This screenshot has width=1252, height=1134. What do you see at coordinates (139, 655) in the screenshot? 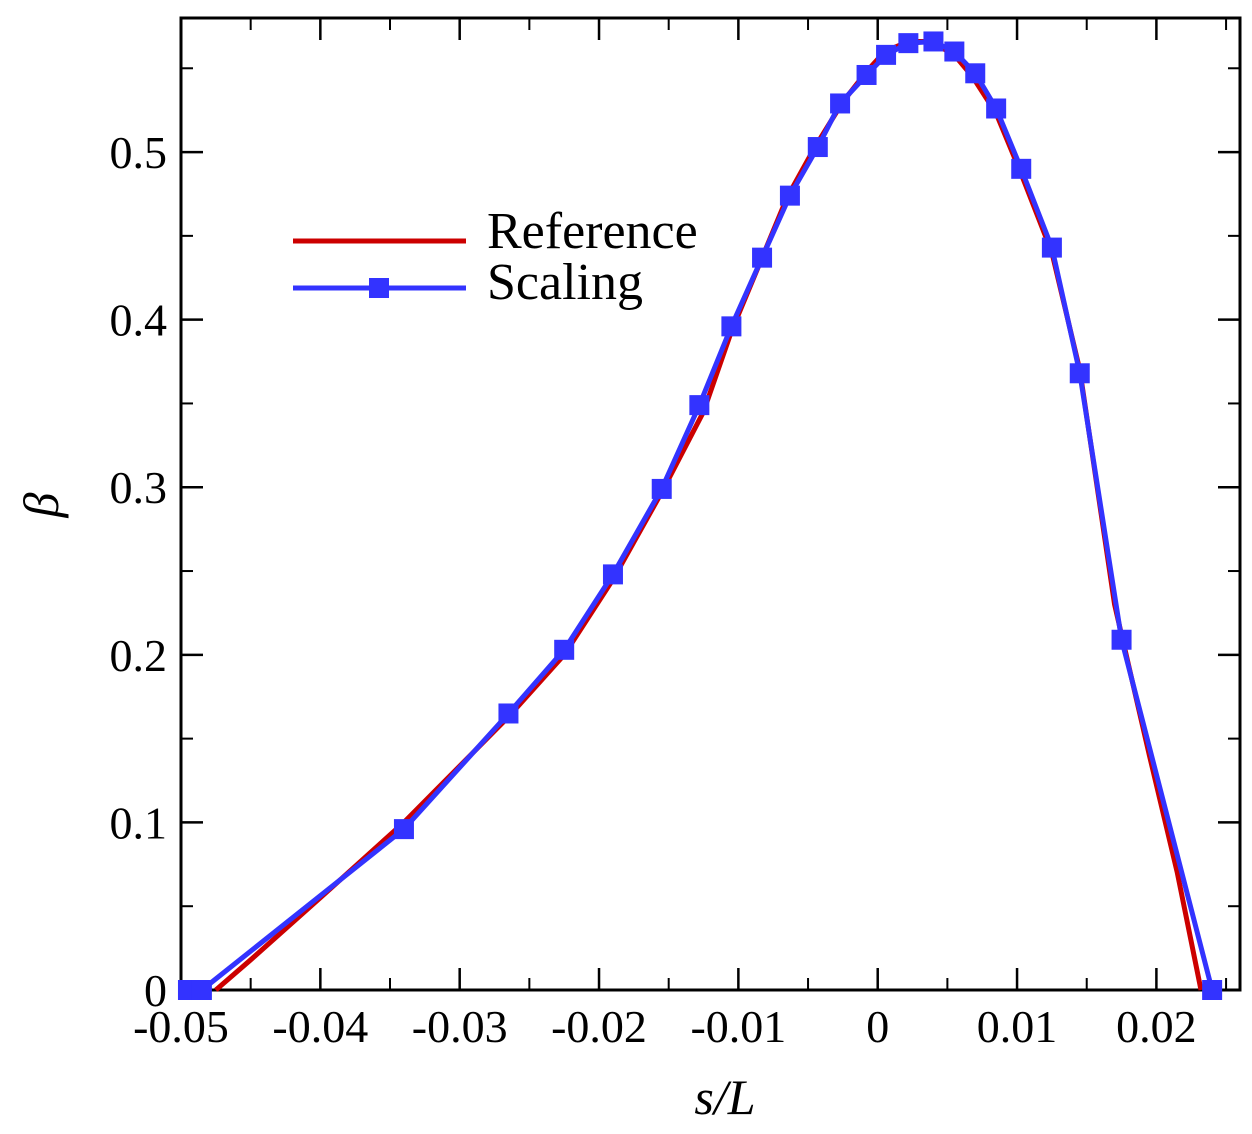
I see `y-tick-label: 0.2` at bounding box center [139, 655].